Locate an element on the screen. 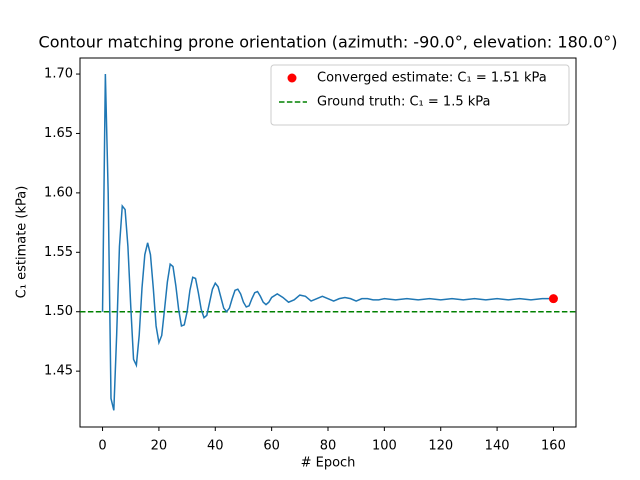  x-tick-label: 140 is located at coordinates (497, 446).